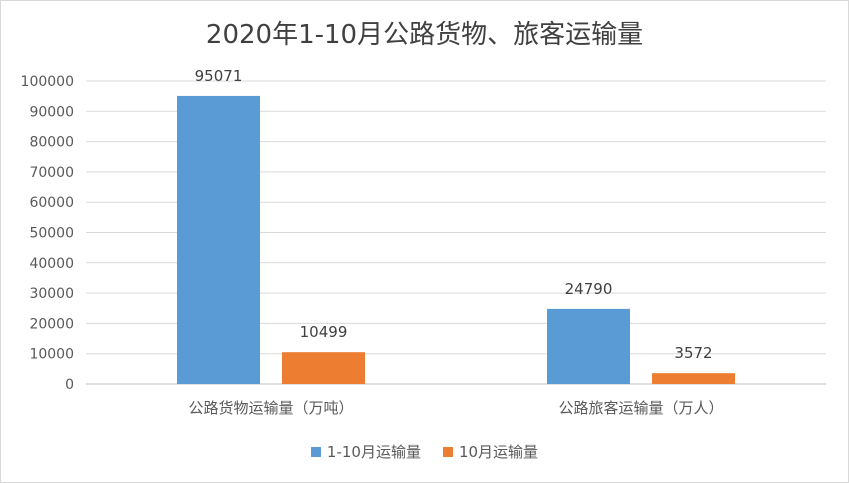 The height and width of the screenshot is (483, 849). What do you see at coordinates (324, 332) in the screenshot?
I see `data-label: 10499` at bounding box center [324, 332].